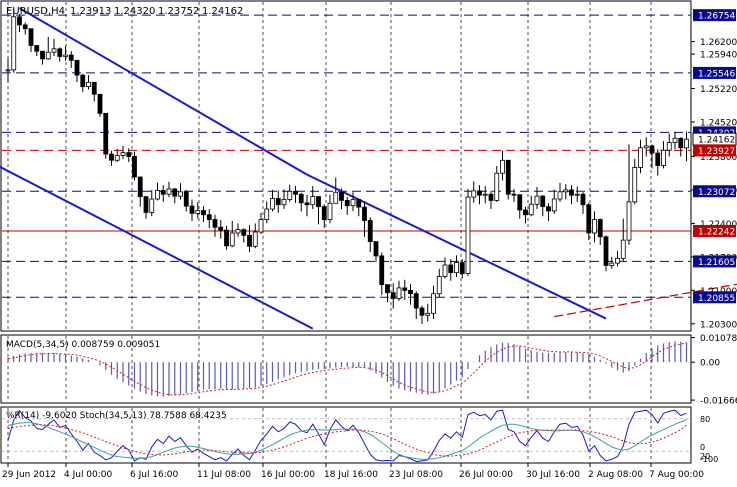 The width and height of the screenshot is (737, 487). What do you see at coordinates (154, 475) in the screenshot?
I see `time-tick-label: 6 Jul 16:00` at bounding box center [154, 475].